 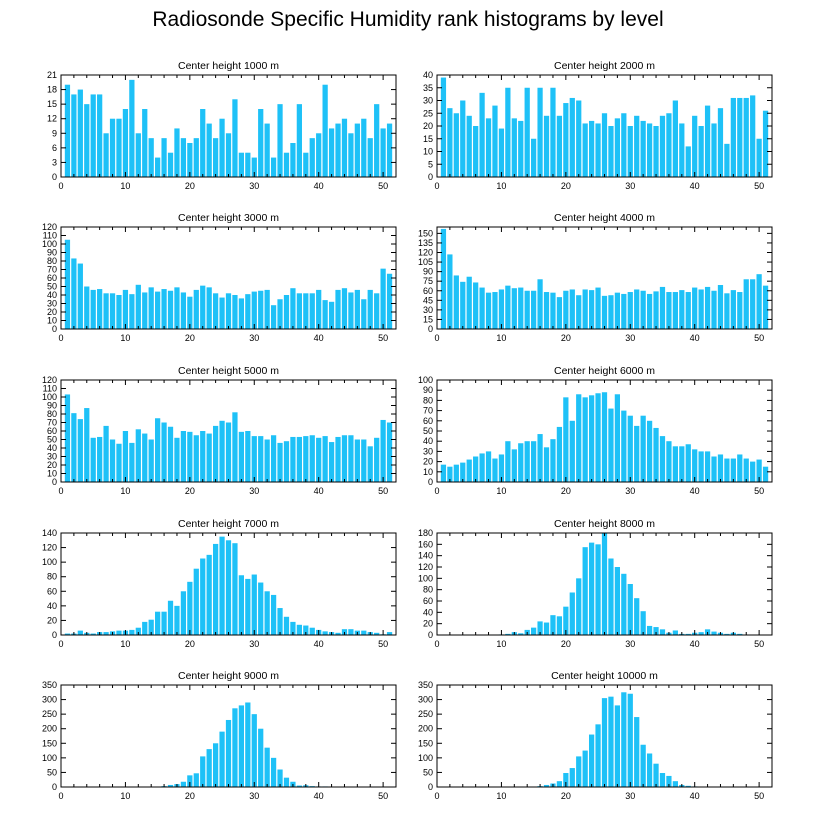 I want to click on y-tick-label: 250, so click(x=49, y=714).